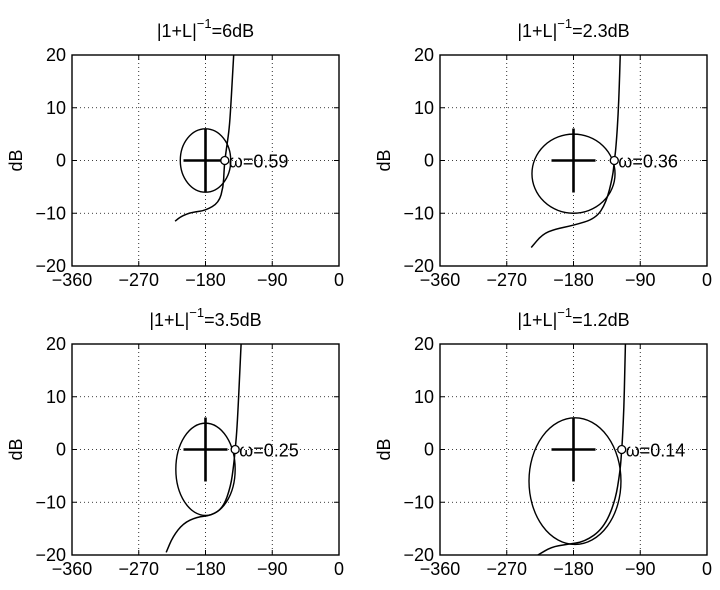 The width and height of the screenshot is (720, 590). I want to click on panel-title: |1+L|−1=6dB, so click(205, 28).